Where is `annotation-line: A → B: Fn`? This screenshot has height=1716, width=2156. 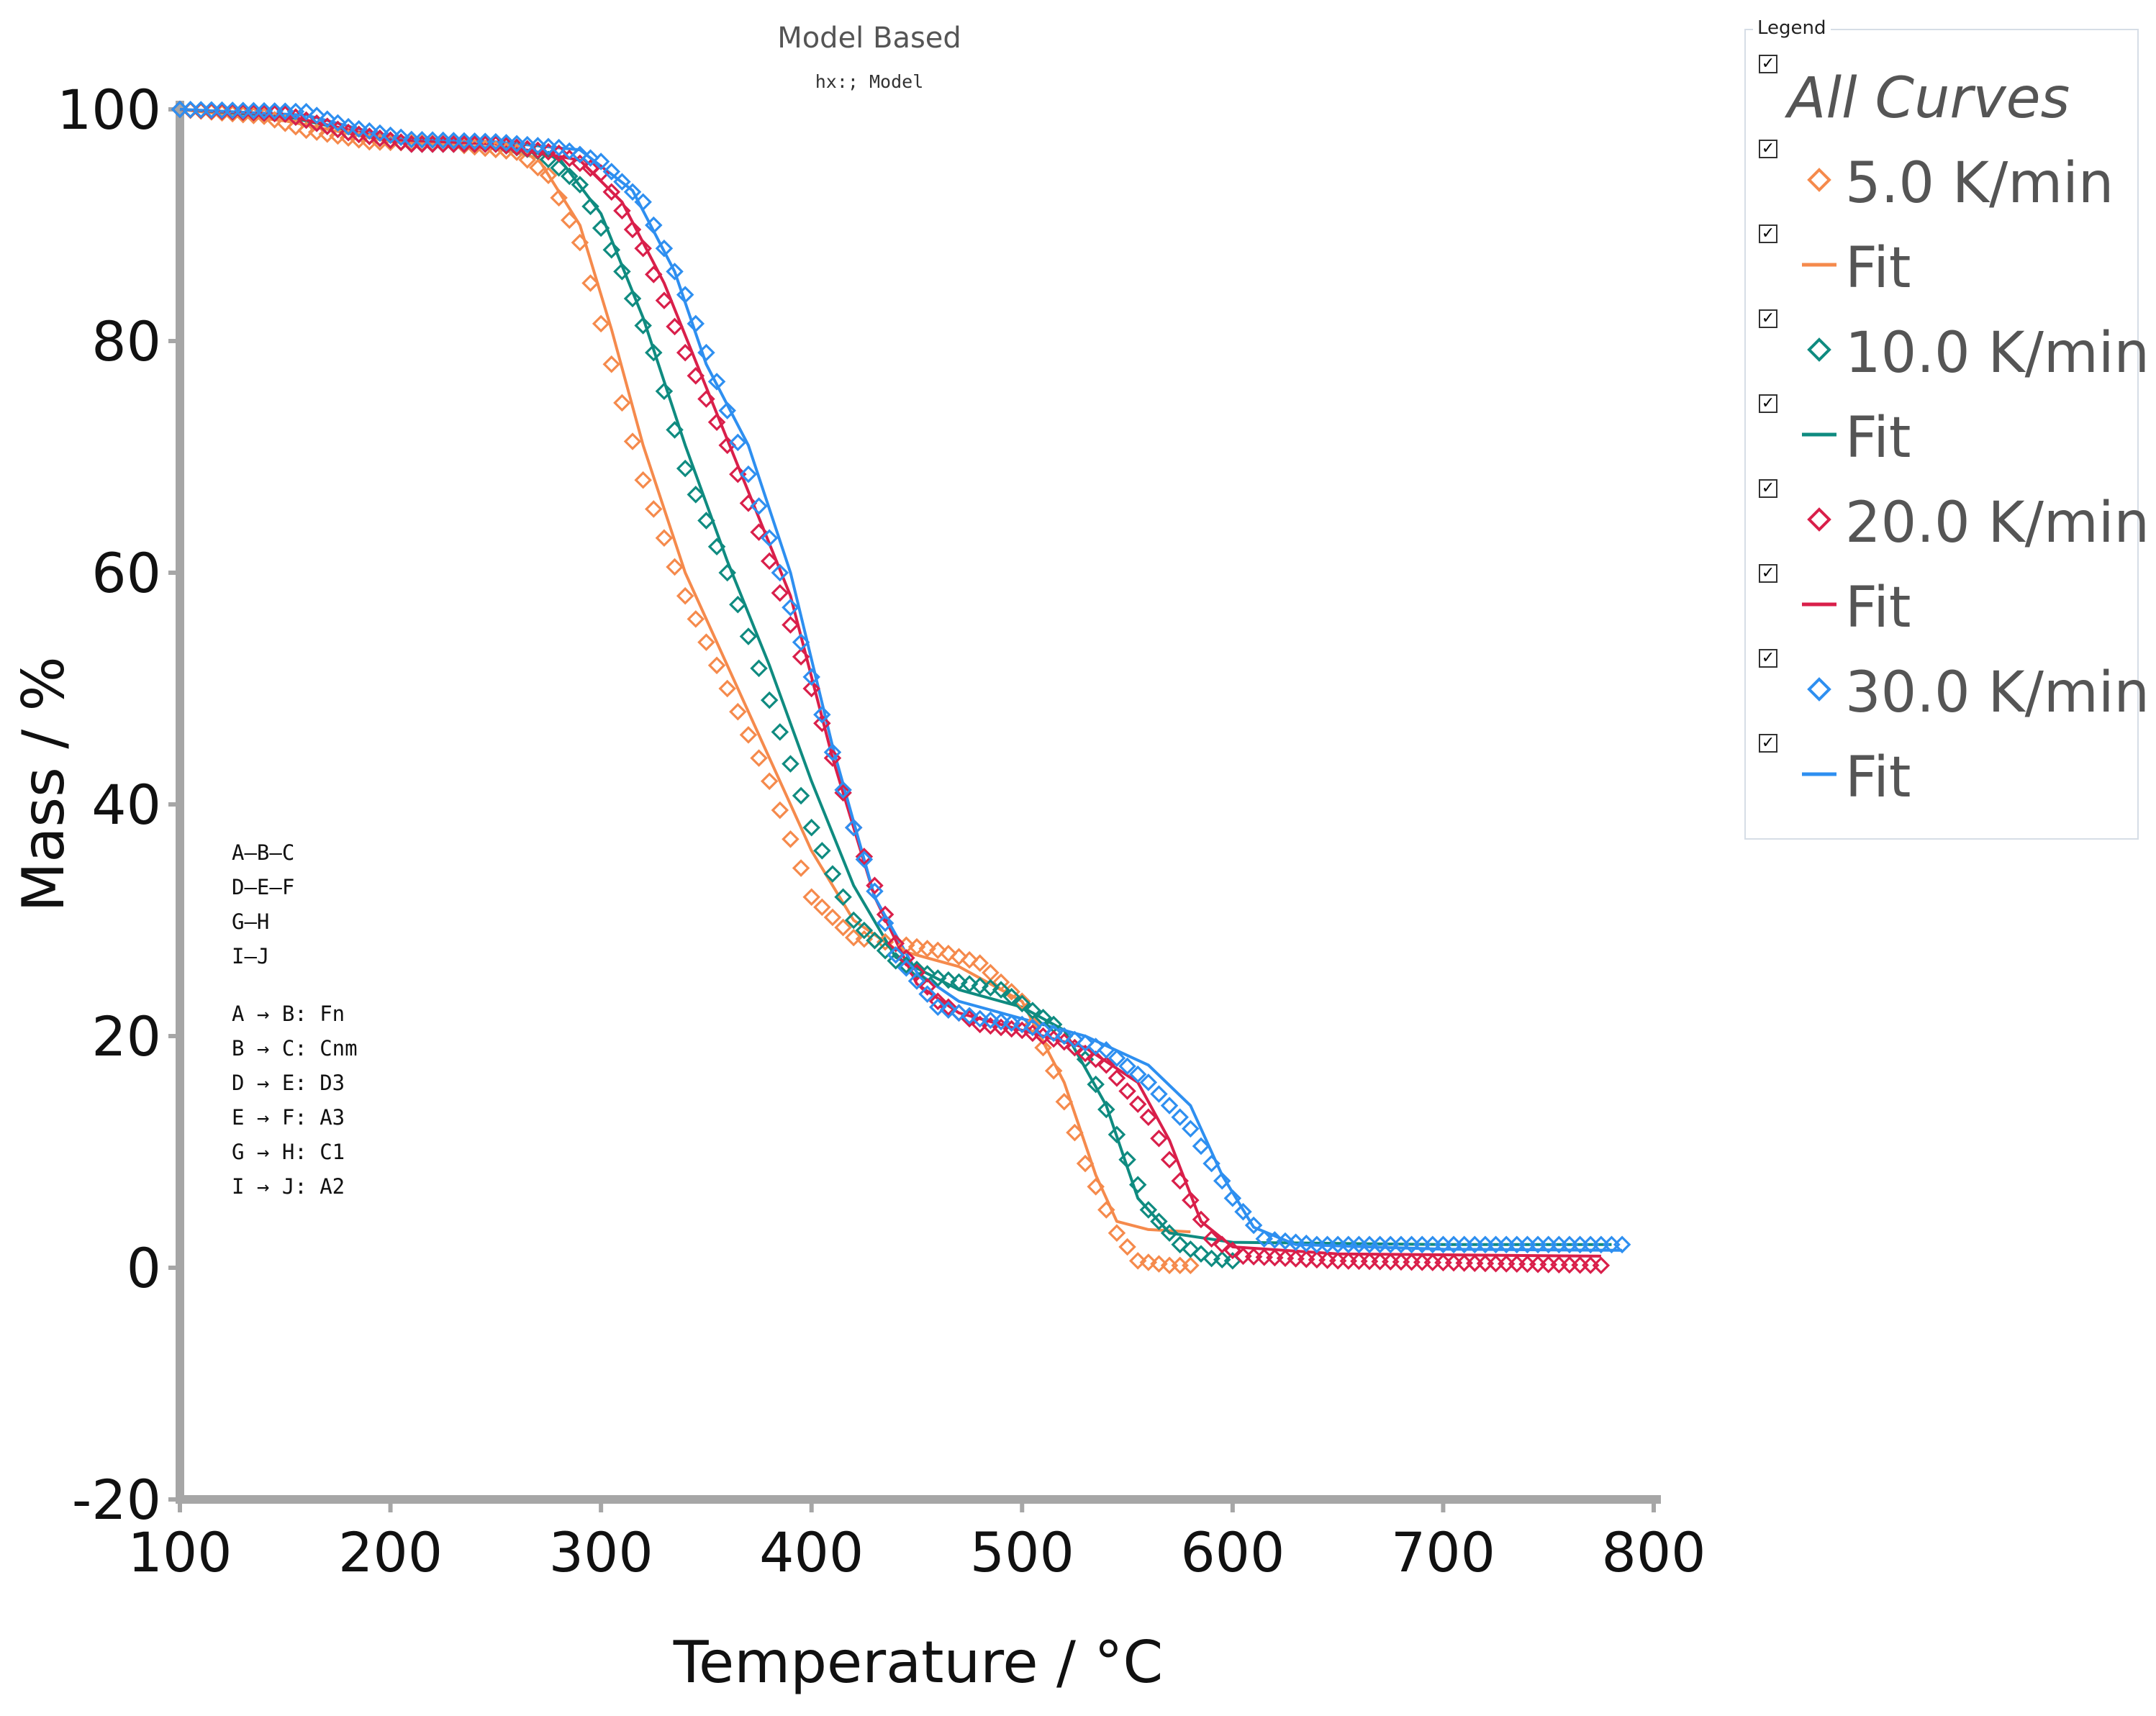
annotation-line: A → B: Fn is located at coordinates (288, 1014).